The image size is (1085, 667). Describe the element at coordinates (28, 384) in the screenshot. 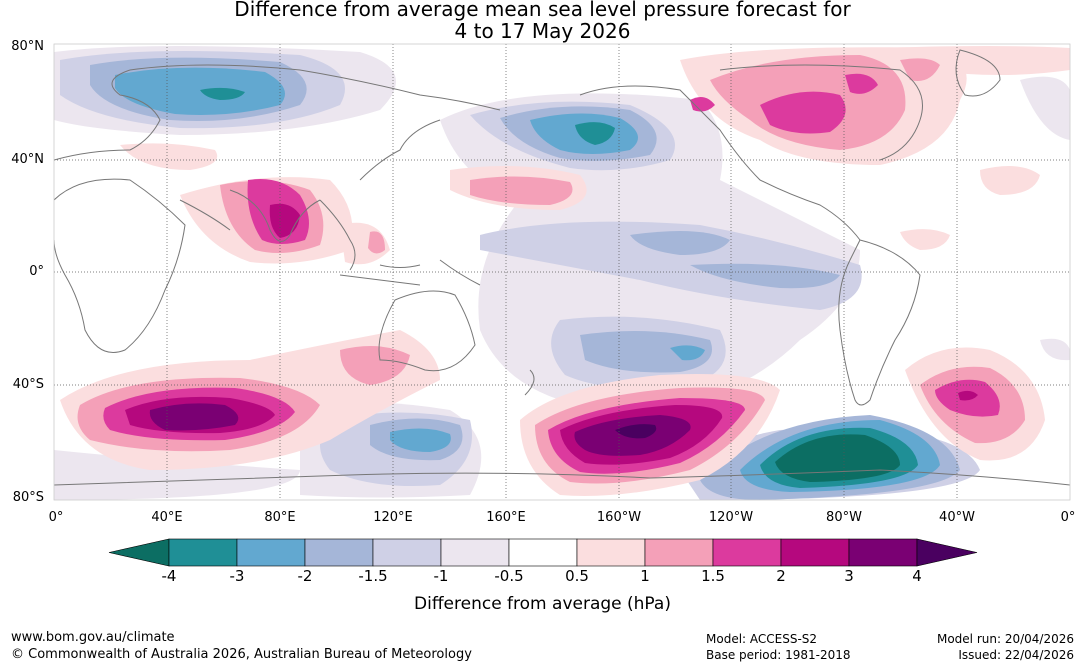

I see `lat-label-40s: 40°S` at that location.